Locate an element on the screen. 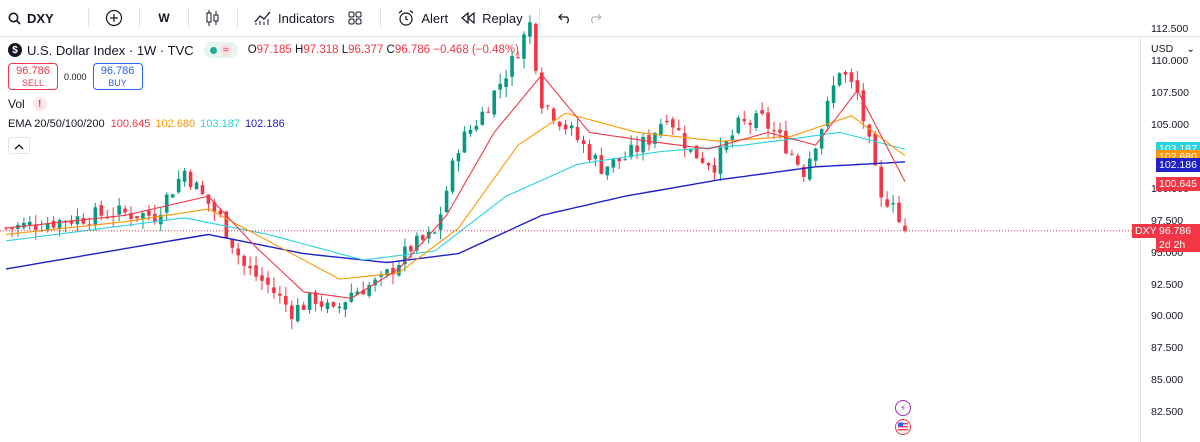  price-tick-label: 92.500 is located at coordinates (1167, 284).